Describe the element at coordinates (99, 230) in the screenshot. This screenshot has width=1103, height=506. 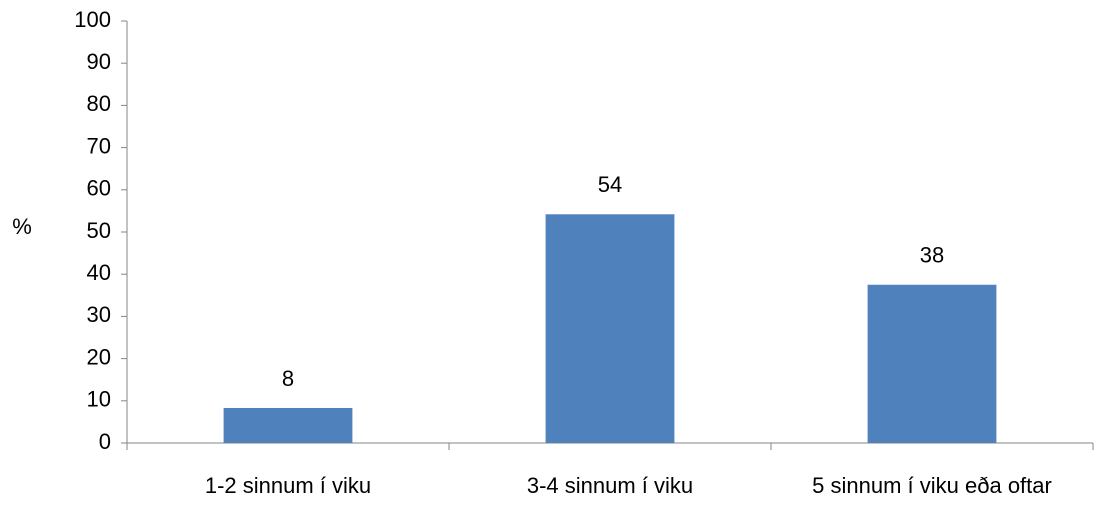
I see `y-tick-label: 50` at that location.